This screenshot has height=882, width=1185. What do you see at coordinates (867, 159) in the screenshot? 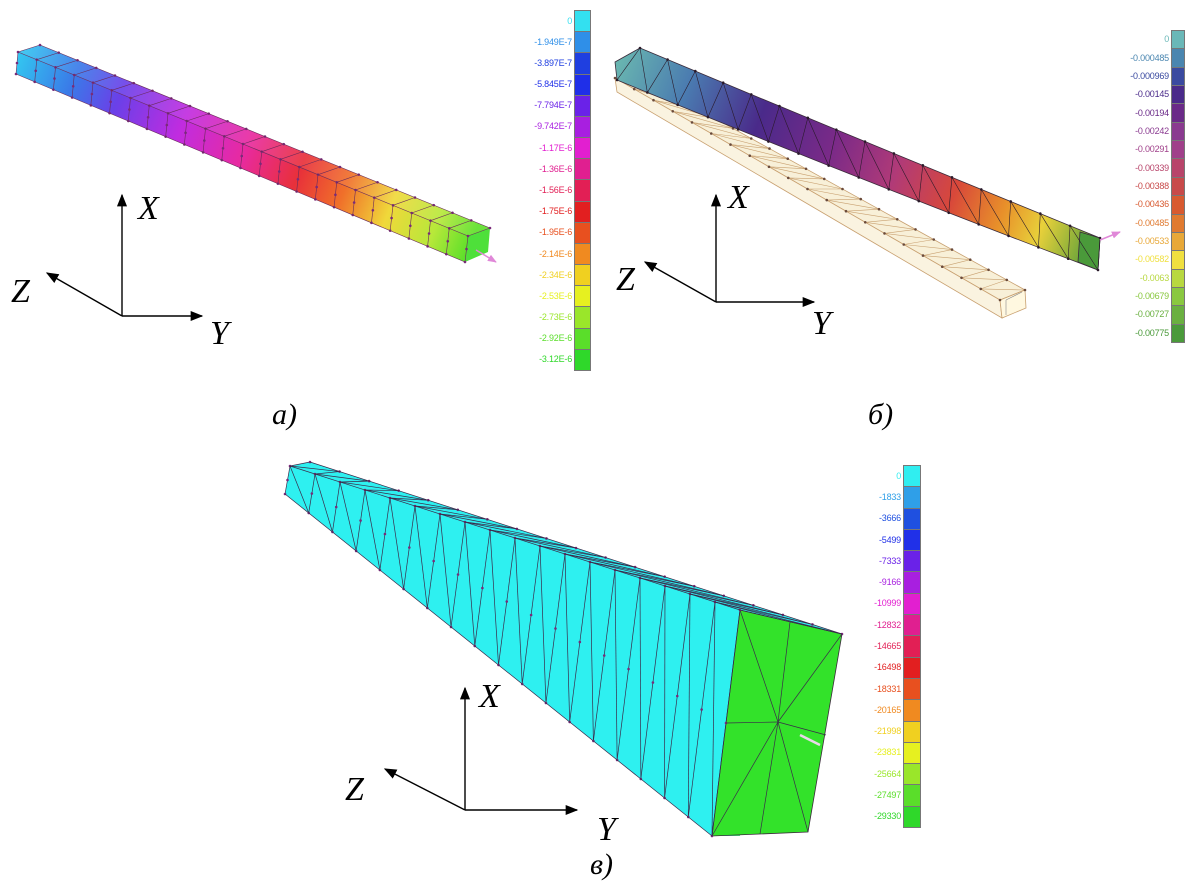
I see `beam-b-deformed` at bounding box center [867, 159].